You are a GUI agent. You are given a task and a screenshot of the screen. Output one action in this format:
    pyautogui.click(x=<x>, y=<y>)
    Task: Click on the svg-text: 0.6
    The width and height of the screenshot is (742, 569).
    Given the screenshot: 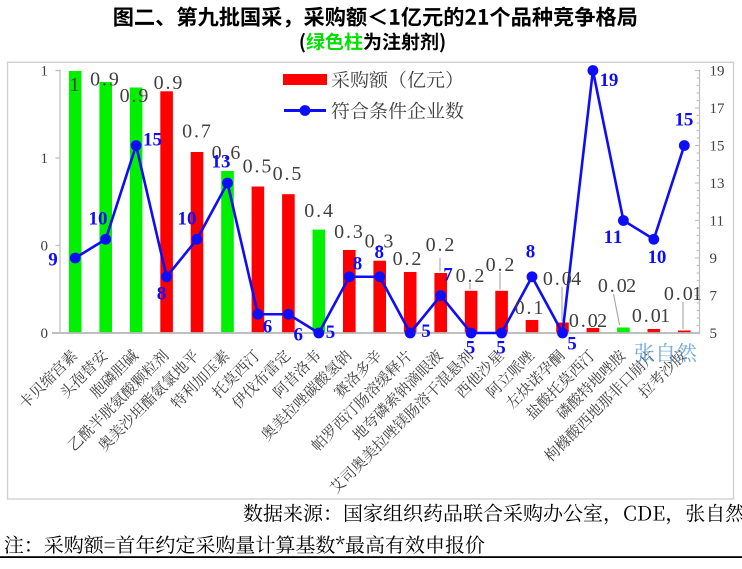 What is the action you would take?
    pyautogui.click(x=226, y=153)
    